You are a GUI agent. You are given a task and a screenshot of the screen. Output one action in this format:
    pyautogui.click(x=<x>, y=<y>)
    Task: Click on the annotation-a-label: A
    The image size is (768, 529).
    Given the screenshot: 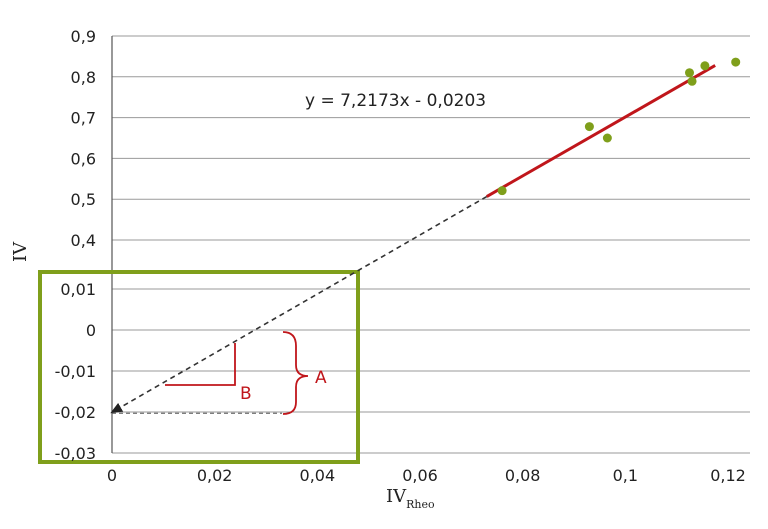 What is the action you would take?
    pyautogui.click(x=321, y=378)
    